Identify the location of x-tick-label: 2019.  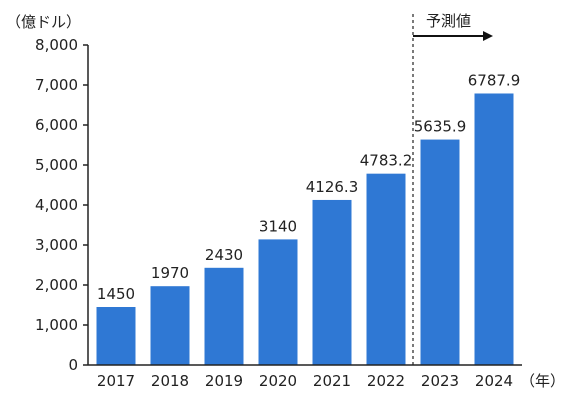
(224, 381).